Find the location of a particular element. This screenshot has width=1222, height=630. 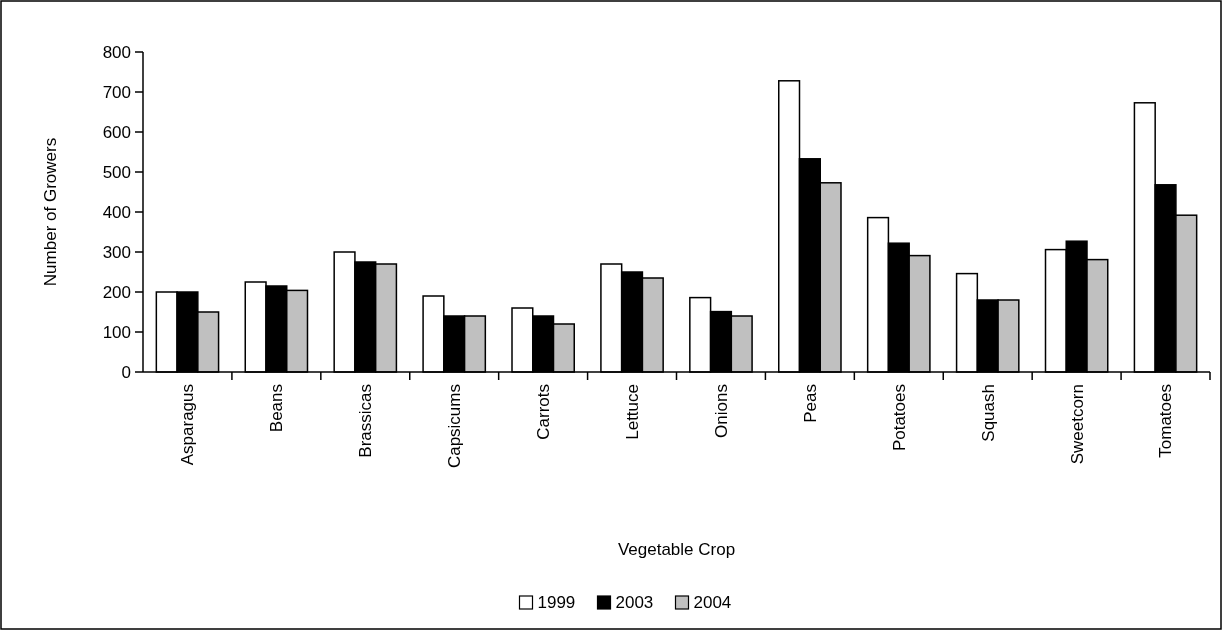

legend-label: 2004 is located at coordinates (712, 602).